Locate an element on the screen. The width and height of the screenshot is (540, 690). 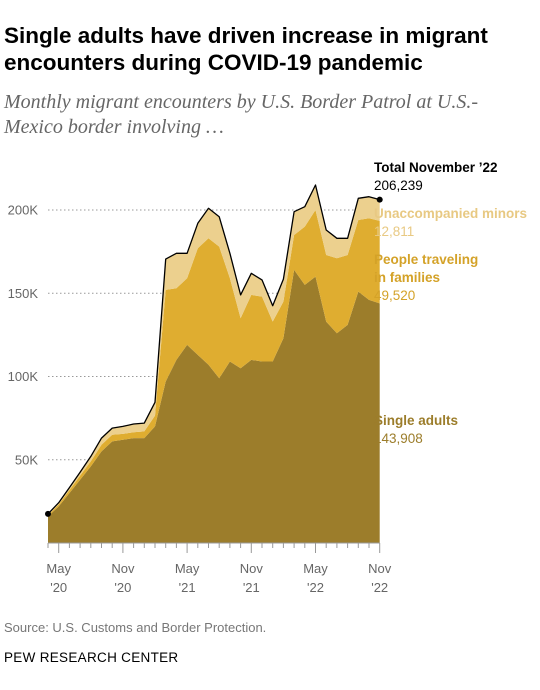
annotation-families-label-2: in families is located at coordinates (407, 277).